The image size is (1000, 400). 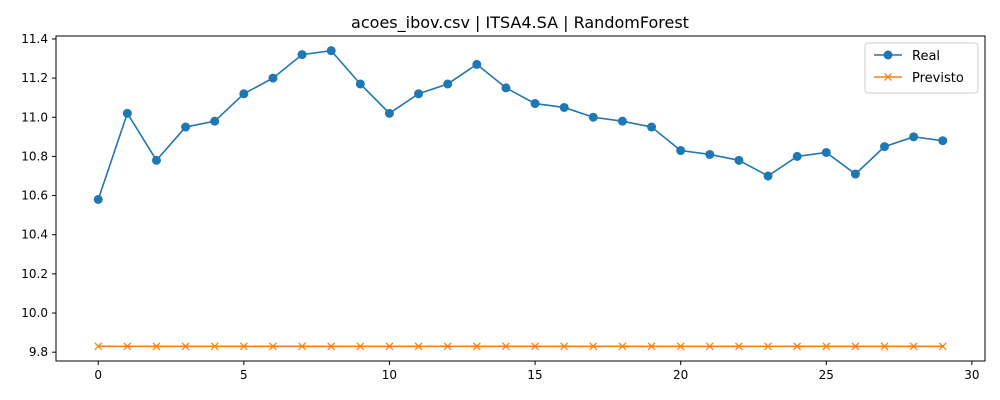 What do you see at coordinates (520, 346) in the screenshot?
I see `series-previsto` at bounding box center [520, 346].